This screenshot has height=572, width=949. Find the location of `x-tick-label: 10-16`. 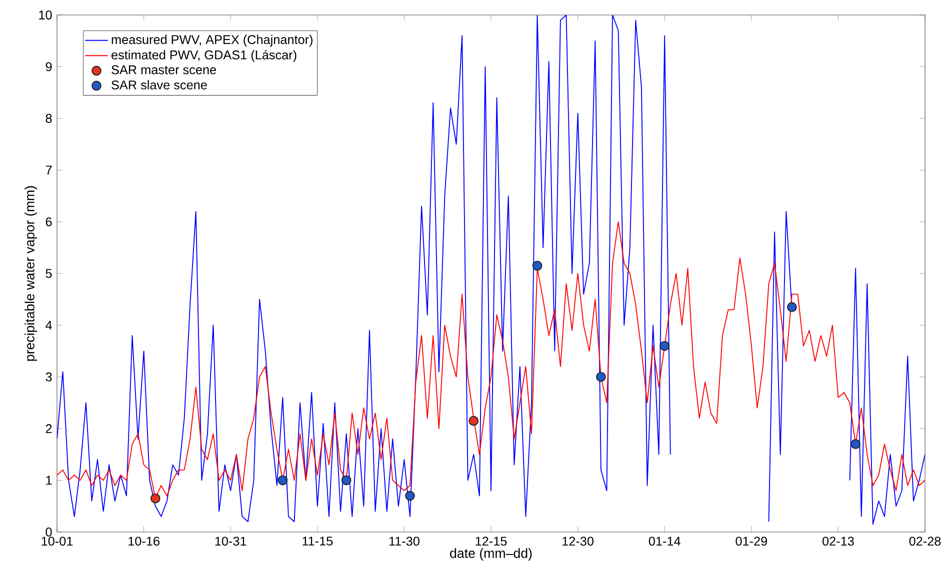

x-tick-label: 10-16 is located at coordinates (144, 541).